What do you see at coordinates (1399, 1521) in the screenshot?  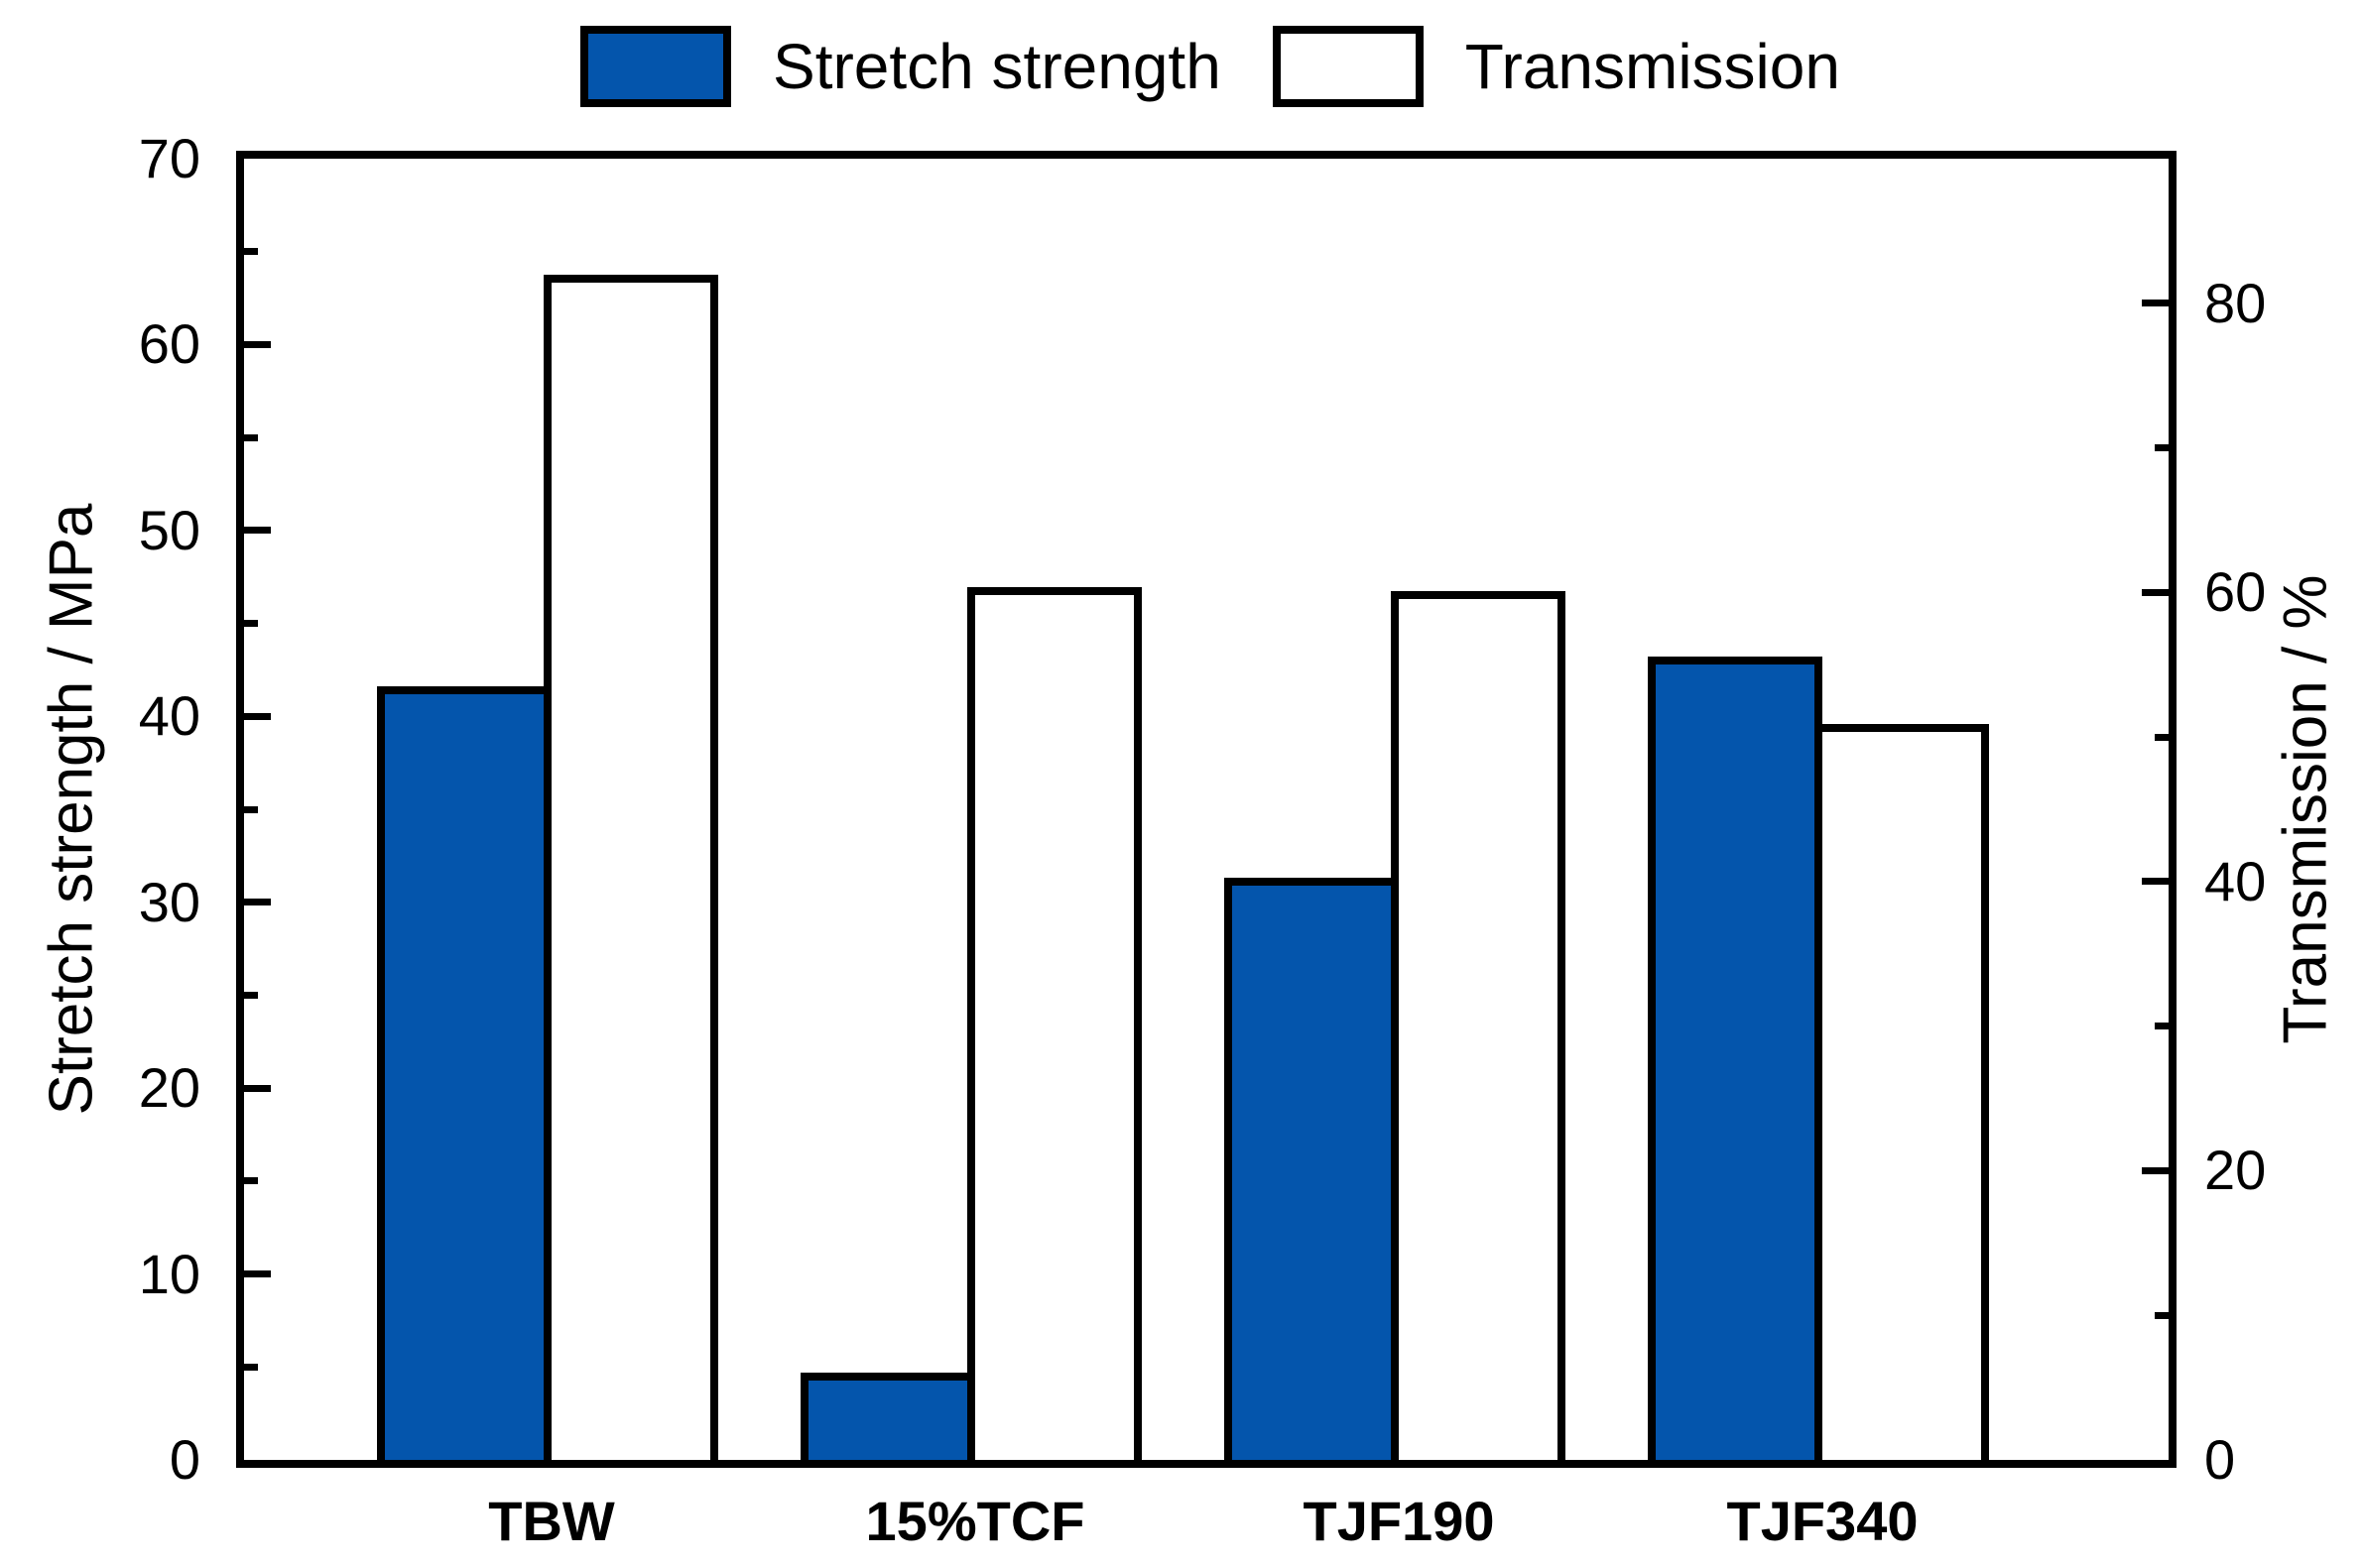 I see `category-label-TJF190: TJF190` at bounding box center [1399, 1521].